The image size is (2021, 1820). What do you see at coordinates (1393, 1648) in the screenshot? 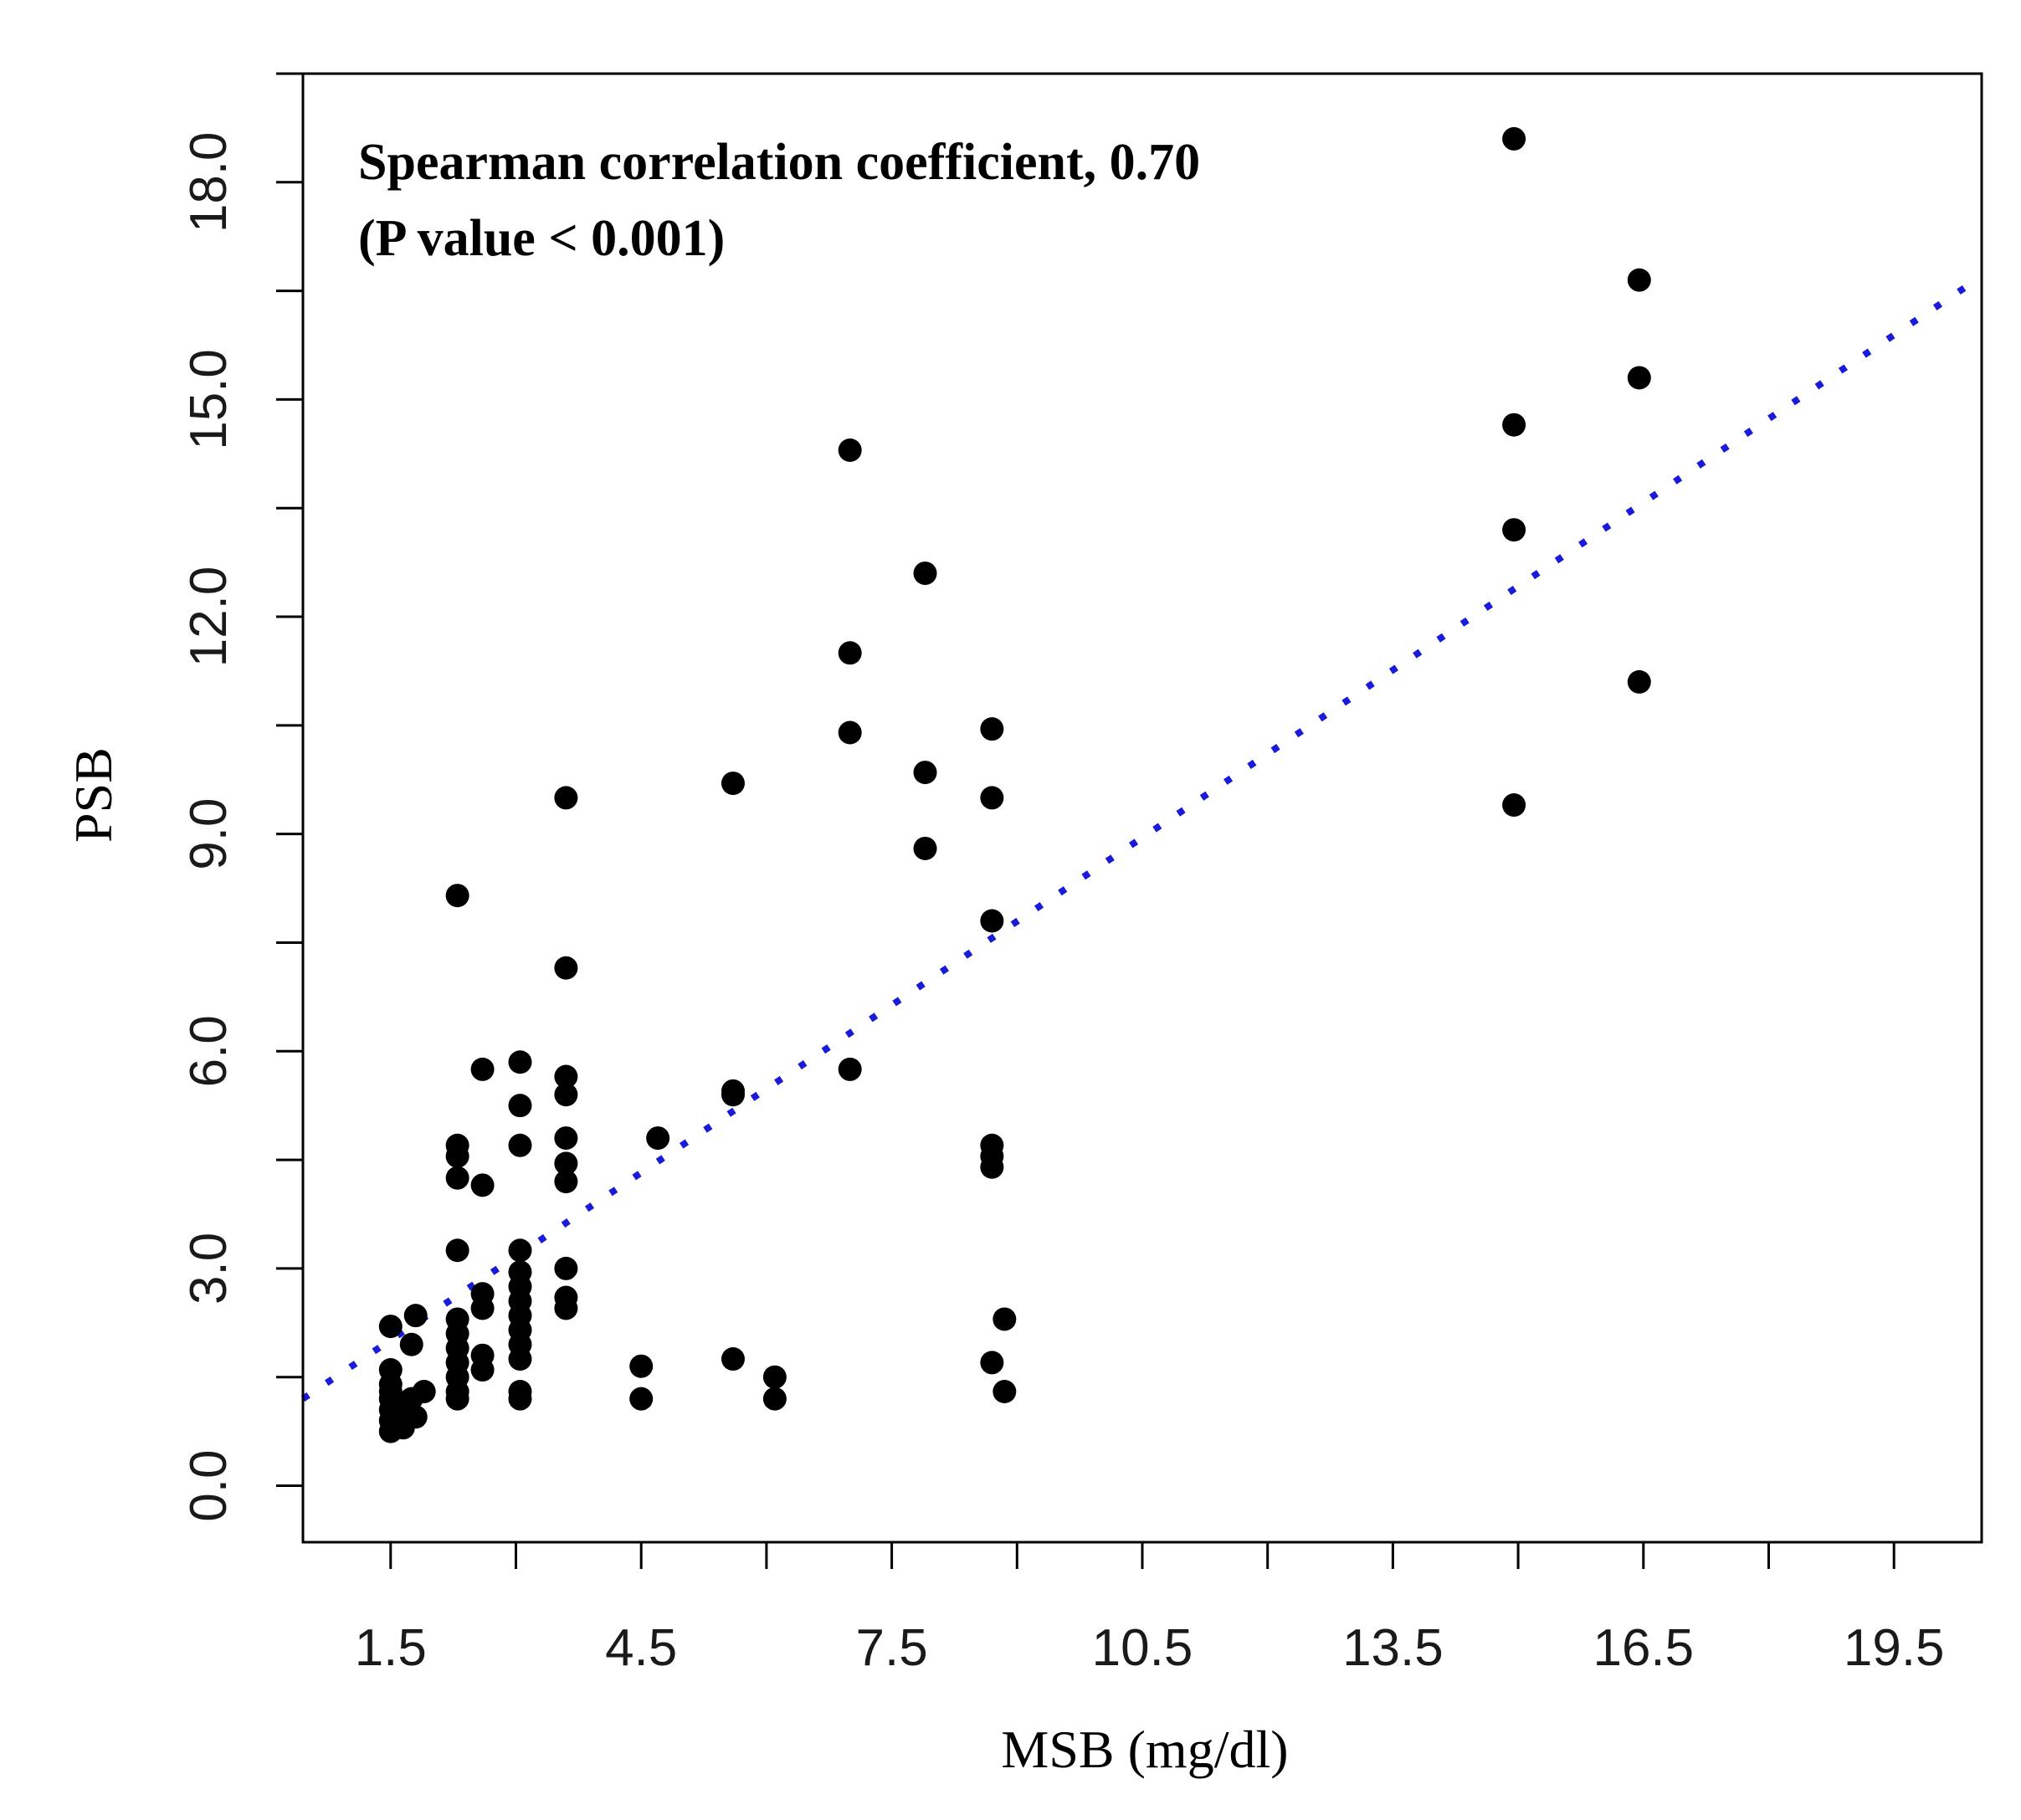
I see `x-tick-label: 13.5` at bounding box center [1393, 1648].